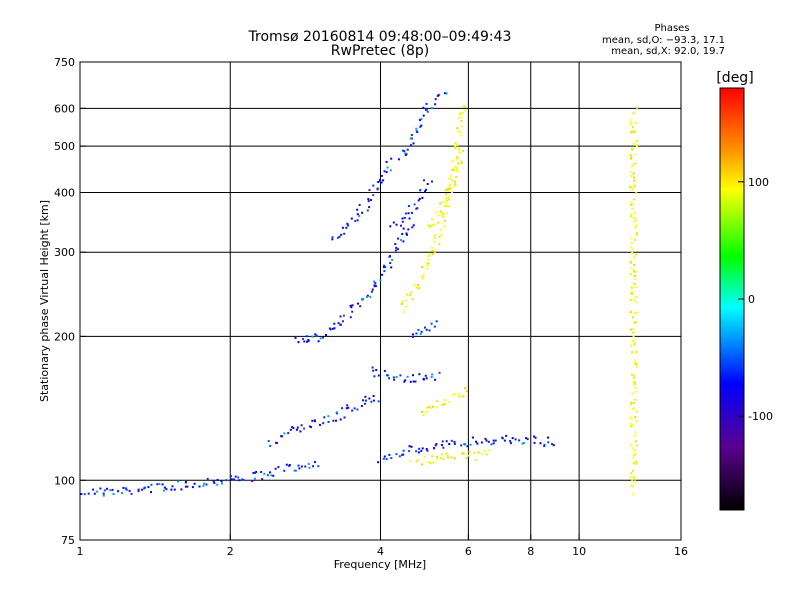  Describe the element at coordinates (64, 62) in the screenshot. I see `y-tick-label: 750` at that location.